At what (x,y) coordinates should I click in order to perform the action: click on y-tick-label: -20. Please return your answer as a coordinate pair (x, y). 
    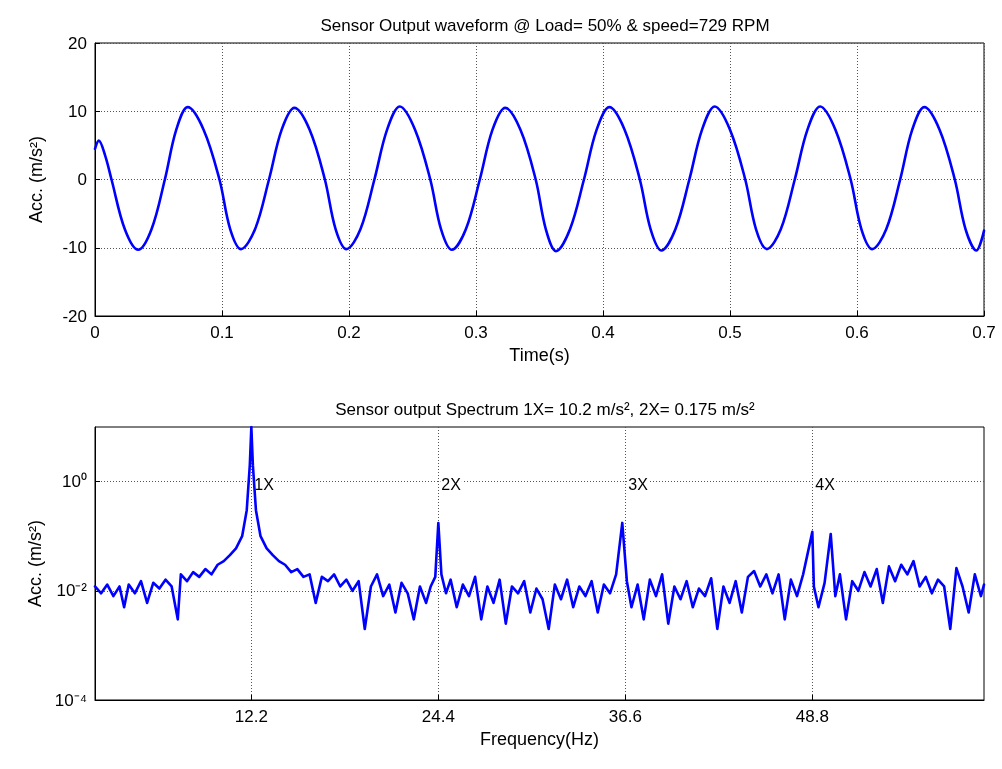
    Looking at the image, I should click on (74, 316).